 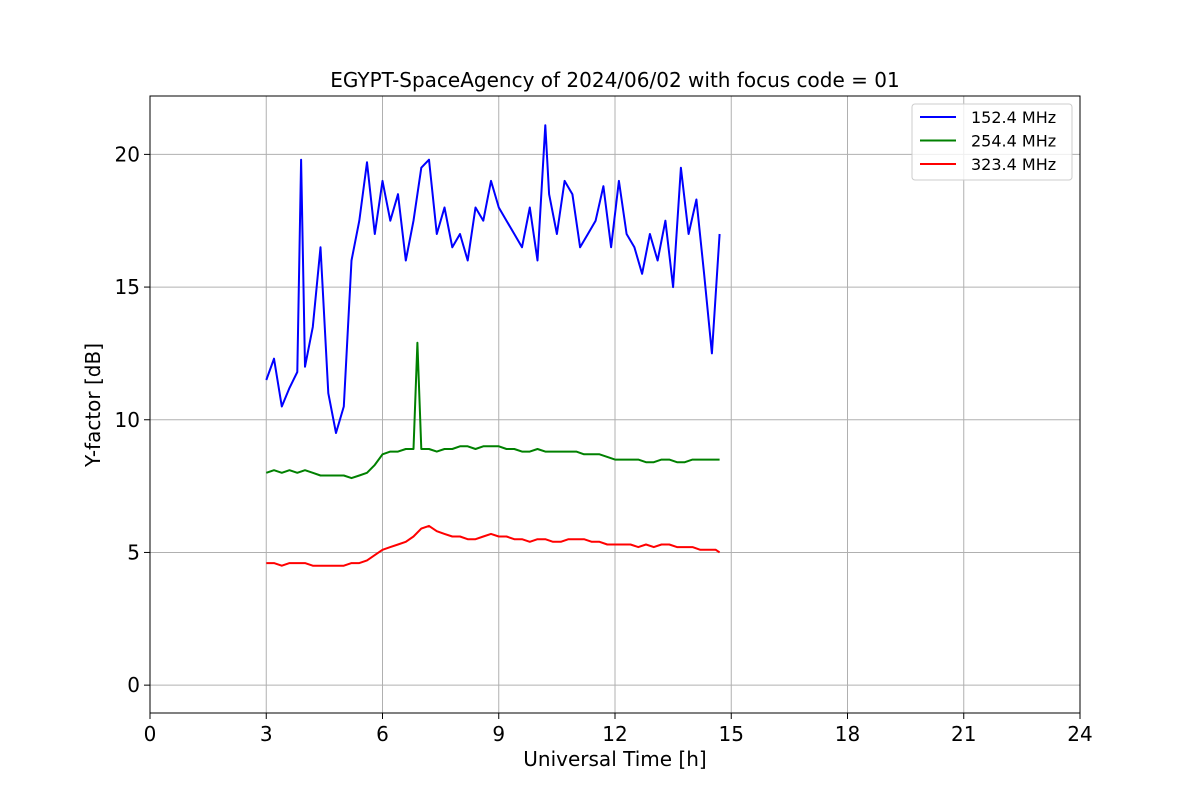 I want to click on series-152-4-mhz-line, so click(x=493, y=279).